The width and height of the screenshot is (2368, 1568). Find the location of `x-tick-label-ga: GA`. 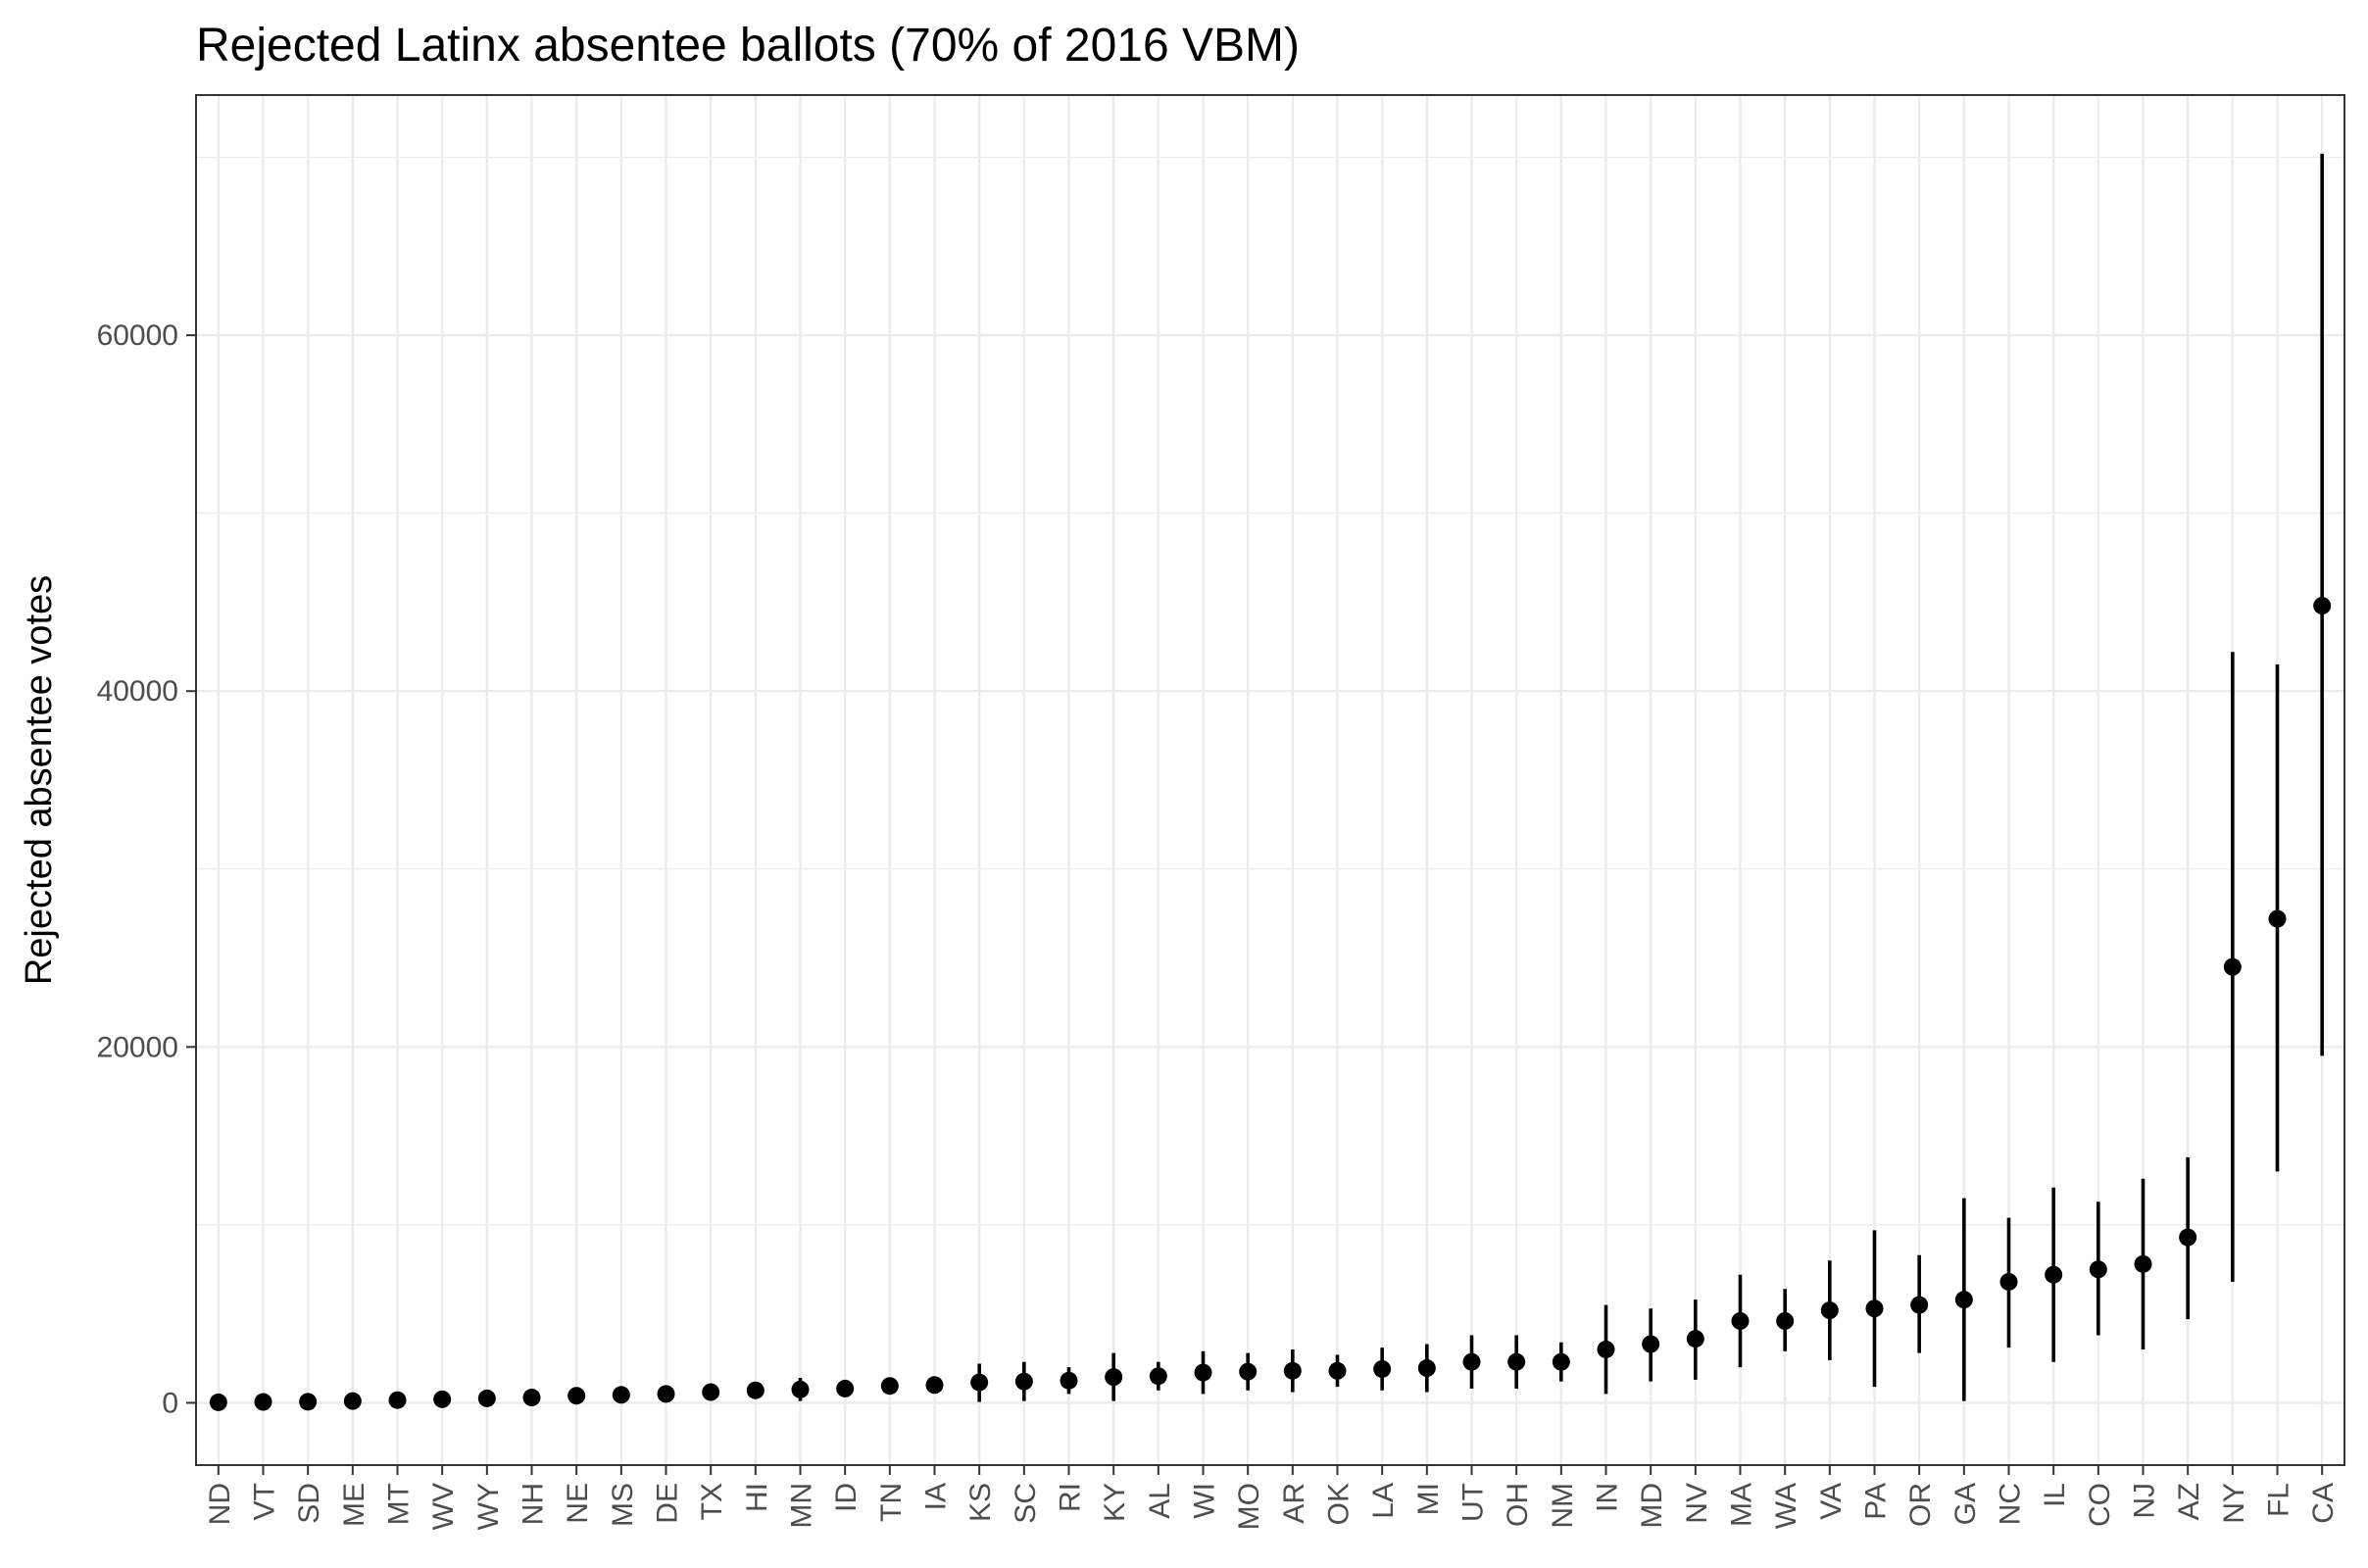

x-tick-label-ga: GA is located at coordinates (1965, 1504).